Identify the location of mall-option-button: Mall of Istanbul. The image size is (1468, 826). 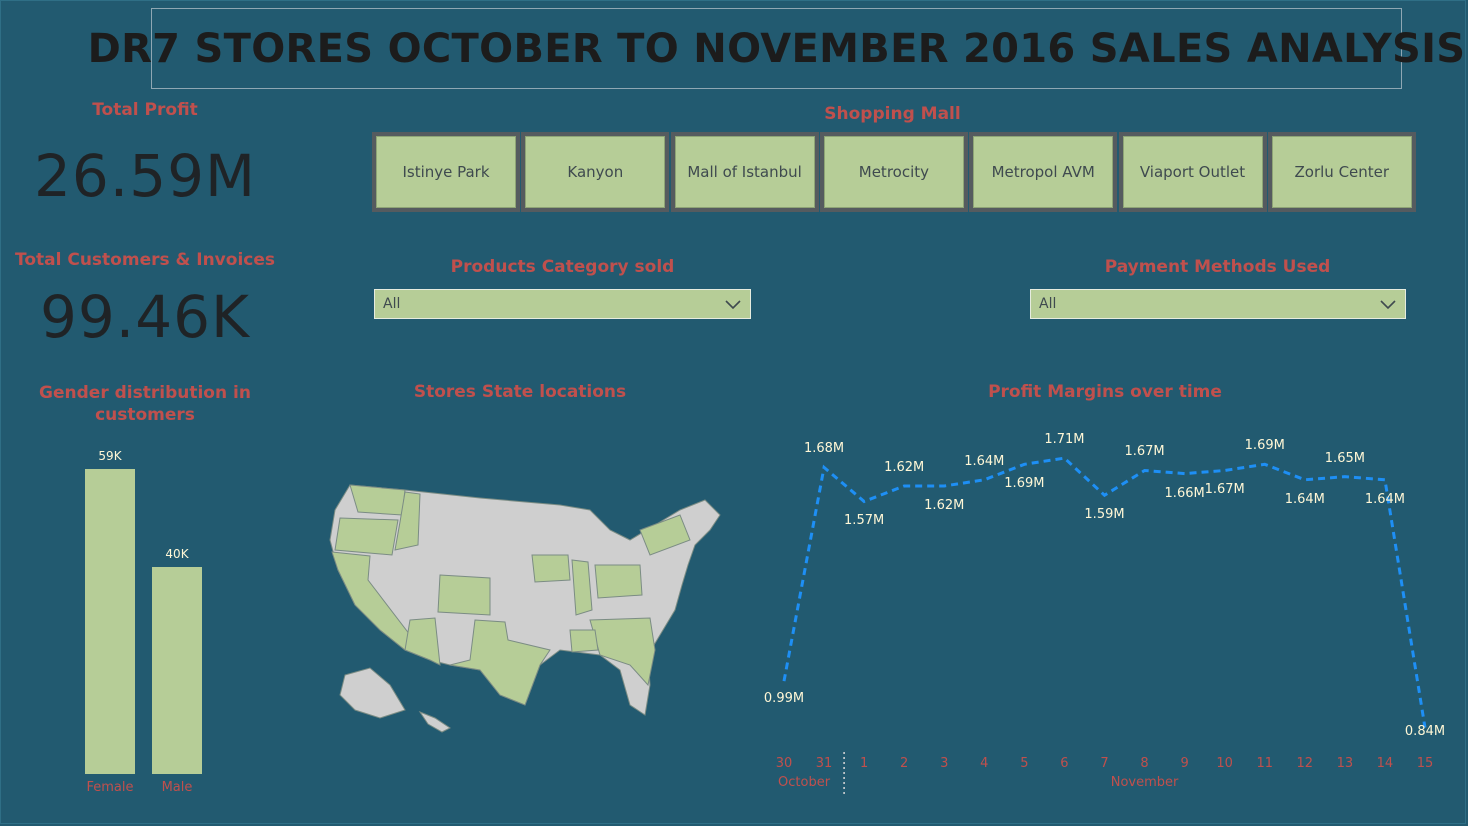
(744, 172).